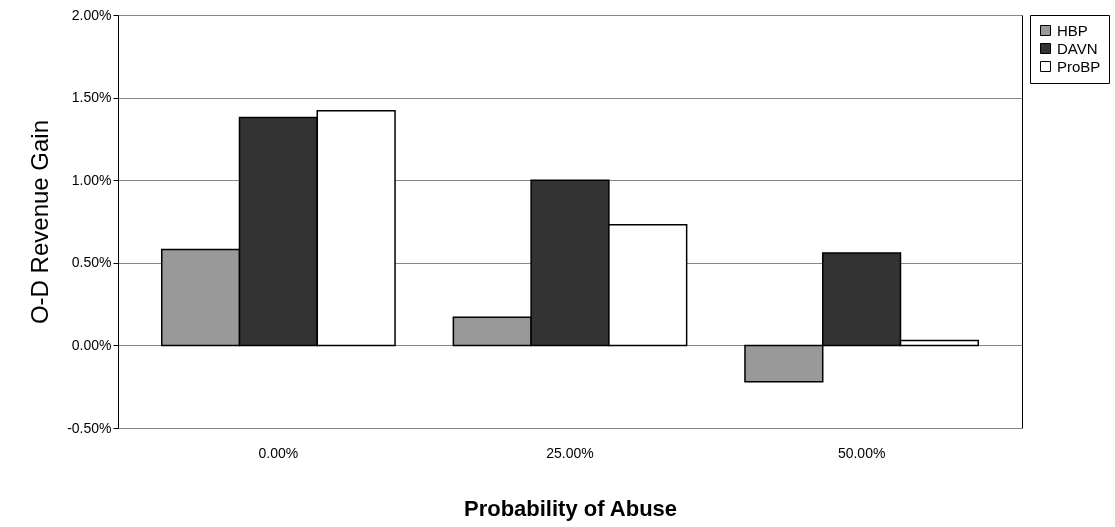 The width and height of the screenshot is (1115, 527). What do you see at coordinates (91, 97) in the screenshot?
I see `y-tick-label: 1.50%` at bounding box center [91, 97].